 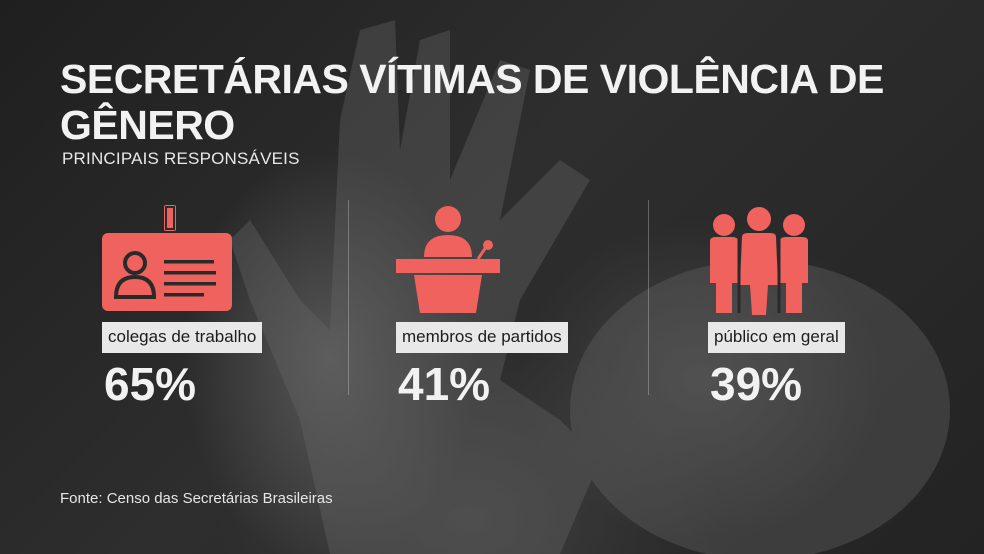 I want to click on stat-value: 41%, so click(x=444, y=384).